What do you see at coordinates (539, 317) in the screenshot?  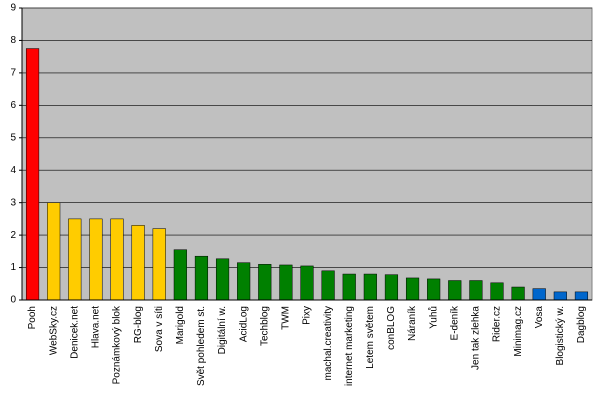 I see `x-tick-label: Vosa` at bounding box center [539, 317].